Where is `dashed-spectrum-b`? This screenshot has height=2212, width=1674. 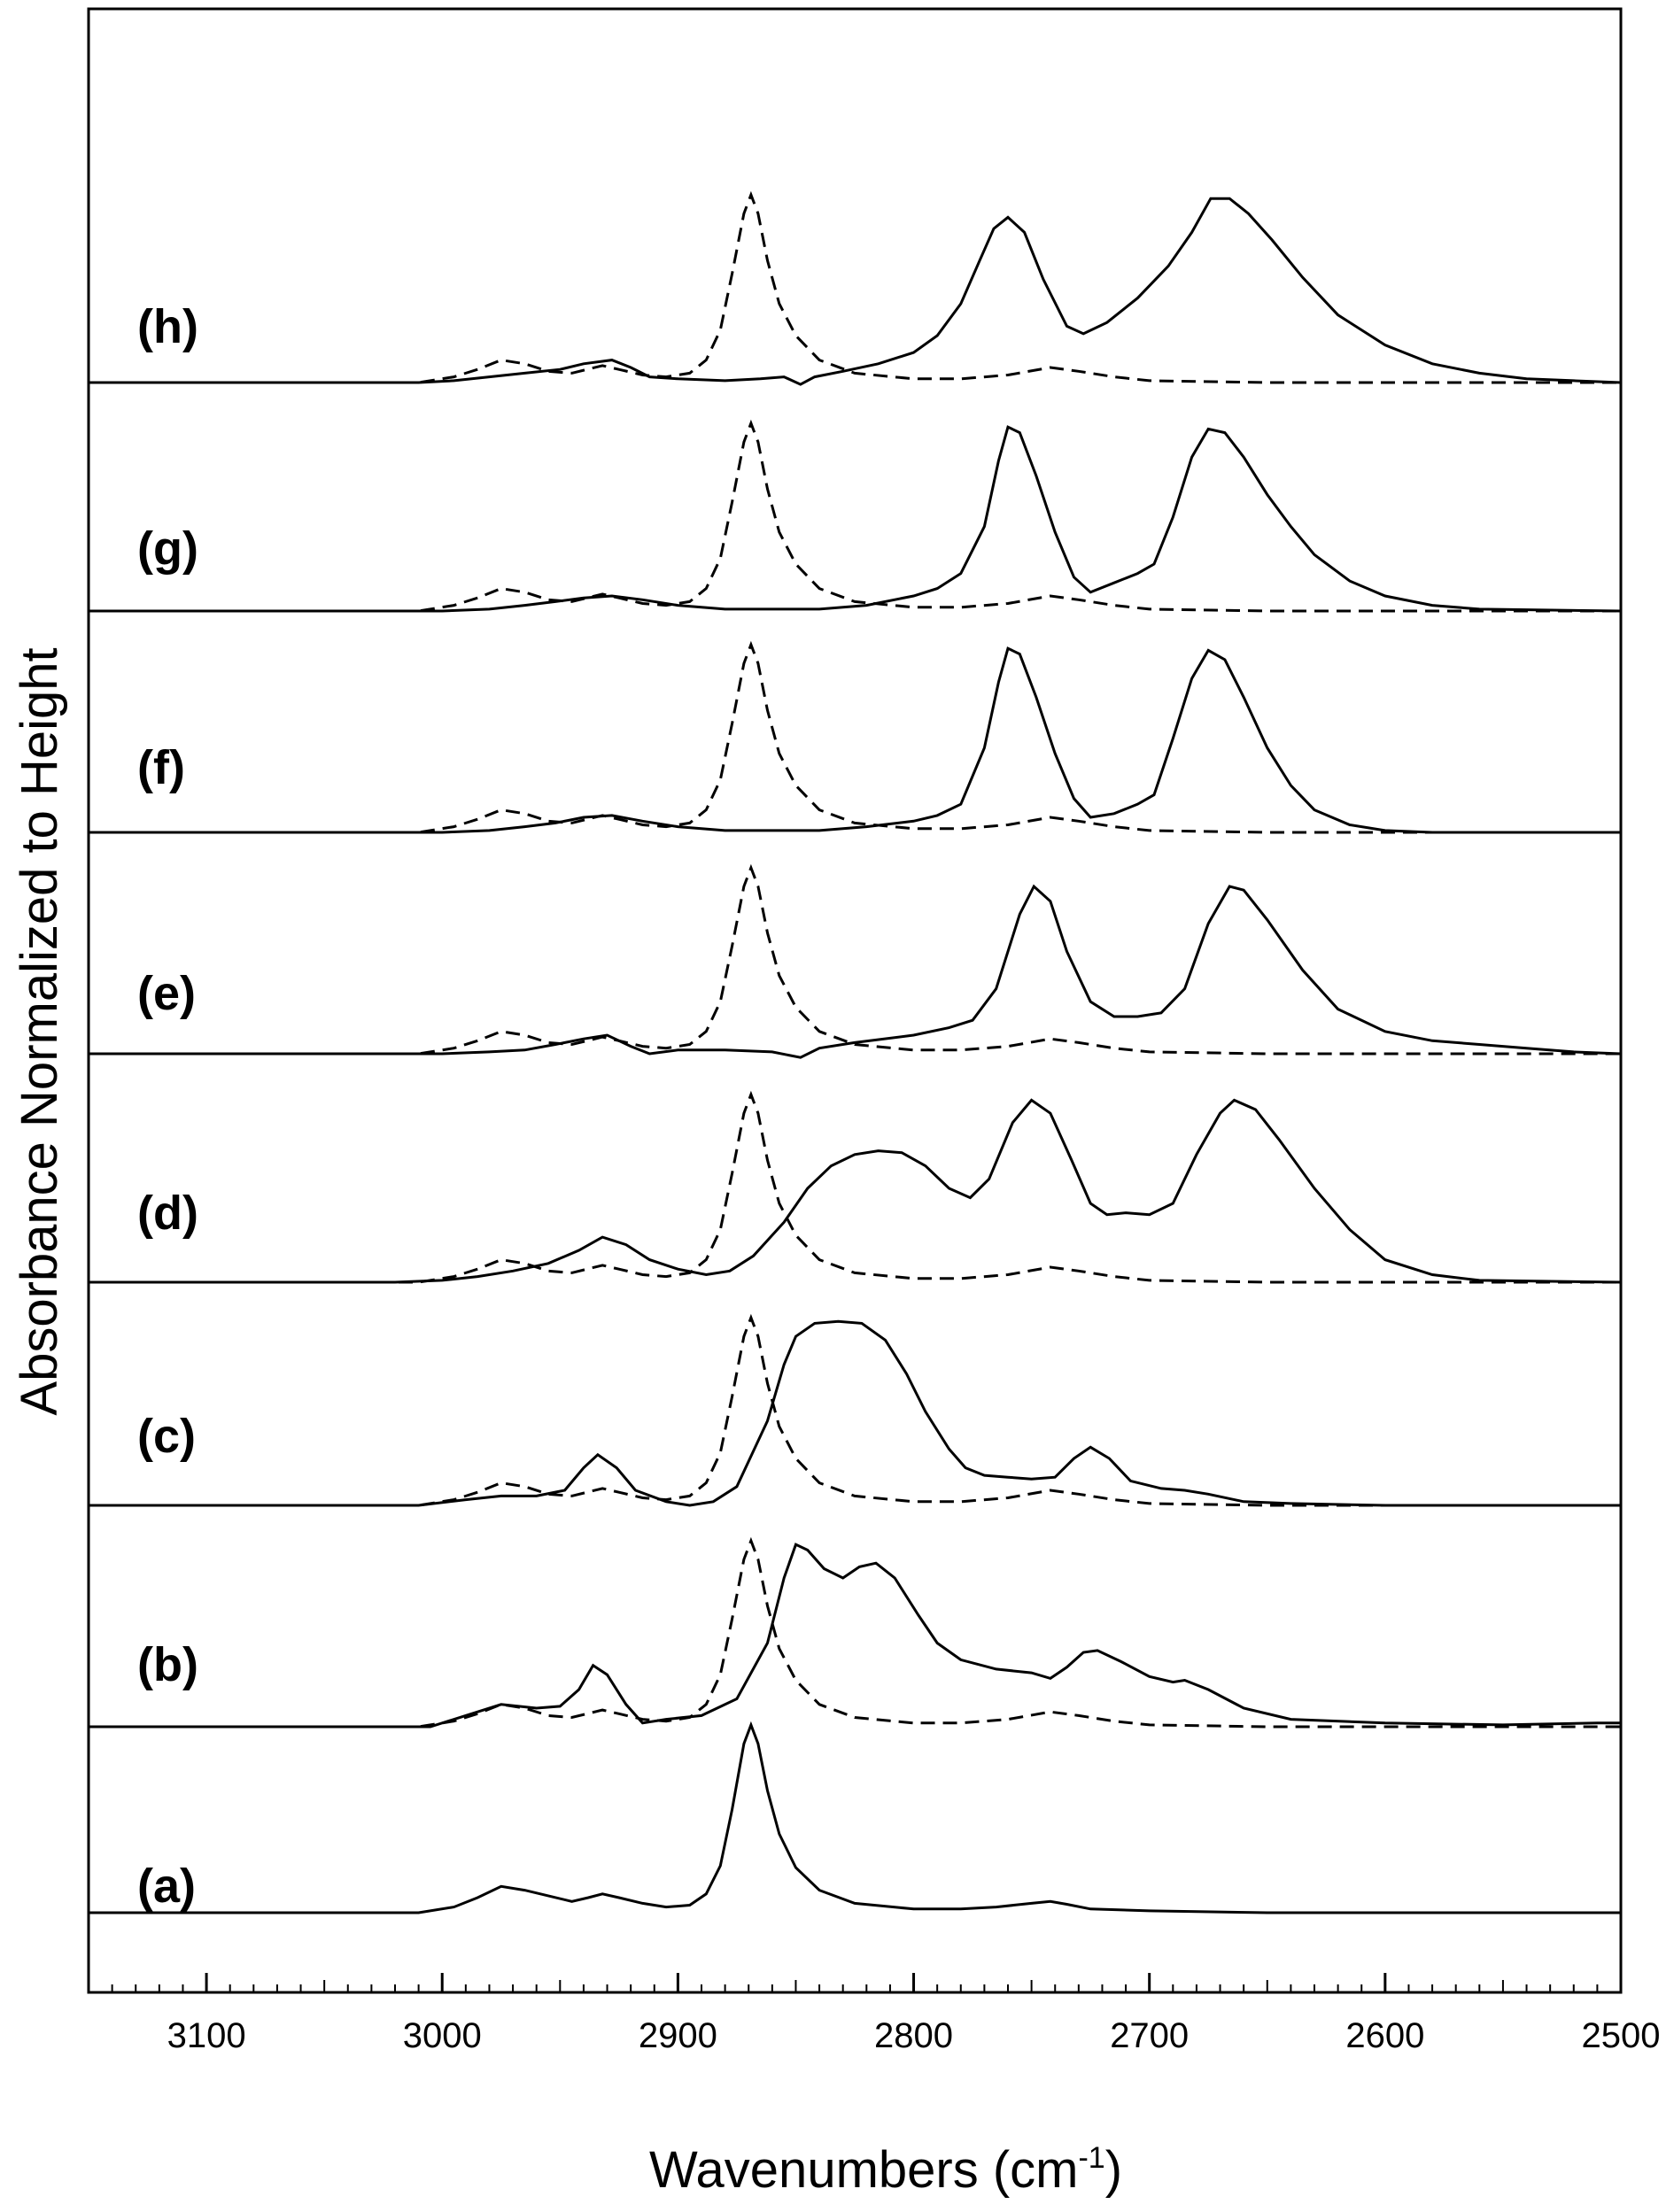
dashed-spectrum-b is located at coordinates (855, 1632).